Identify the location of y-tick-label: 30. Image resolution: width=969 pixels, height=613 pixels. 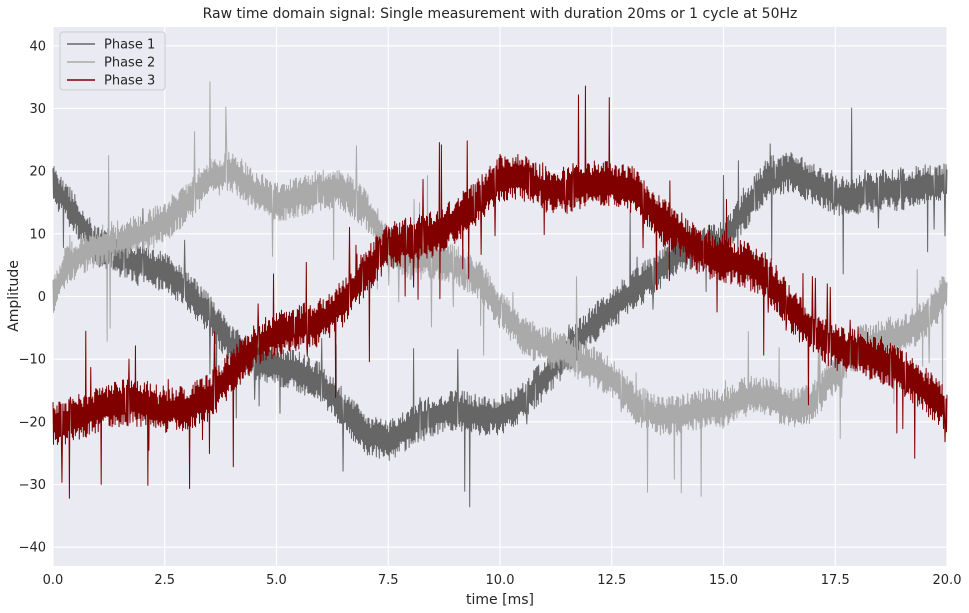
(37, 109).